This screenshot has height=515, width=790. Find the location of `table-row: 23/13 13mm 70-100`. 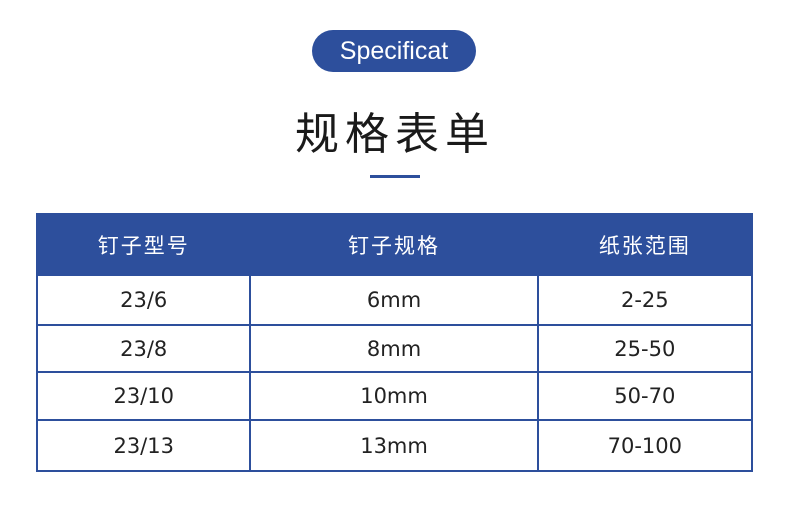

table-row: 23/13 13mm 70-100 is located at coordinates (394, 445).